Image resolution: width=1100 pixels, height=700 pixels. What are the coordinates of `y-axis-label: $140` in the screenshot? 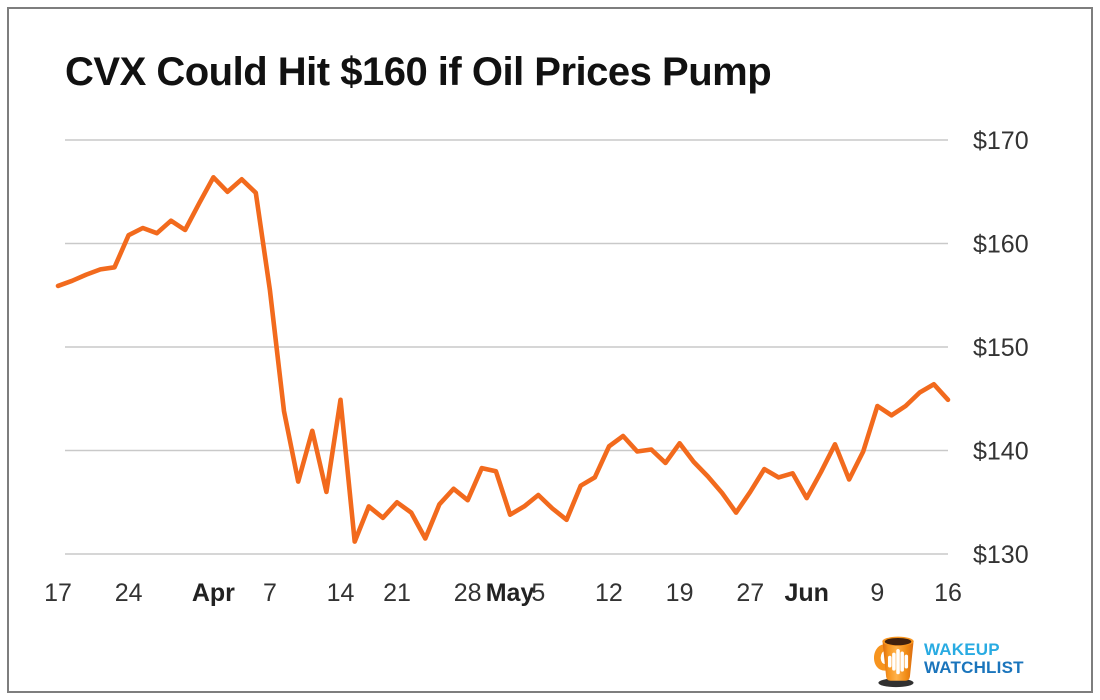 It's located at (1001, 452).